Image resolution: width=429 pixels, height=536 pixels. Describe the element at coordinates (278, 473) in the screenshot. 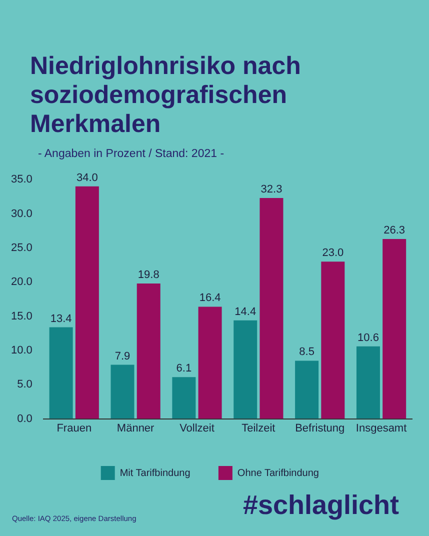

I see `legend-label: Ohne Tarifbindung` at that location.